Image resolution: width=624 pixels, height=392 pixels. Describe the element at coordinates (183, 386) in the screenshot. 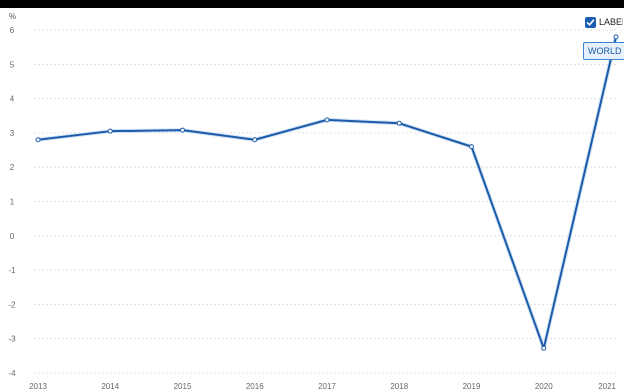

I see `x-tick-label: 2015` at that location.